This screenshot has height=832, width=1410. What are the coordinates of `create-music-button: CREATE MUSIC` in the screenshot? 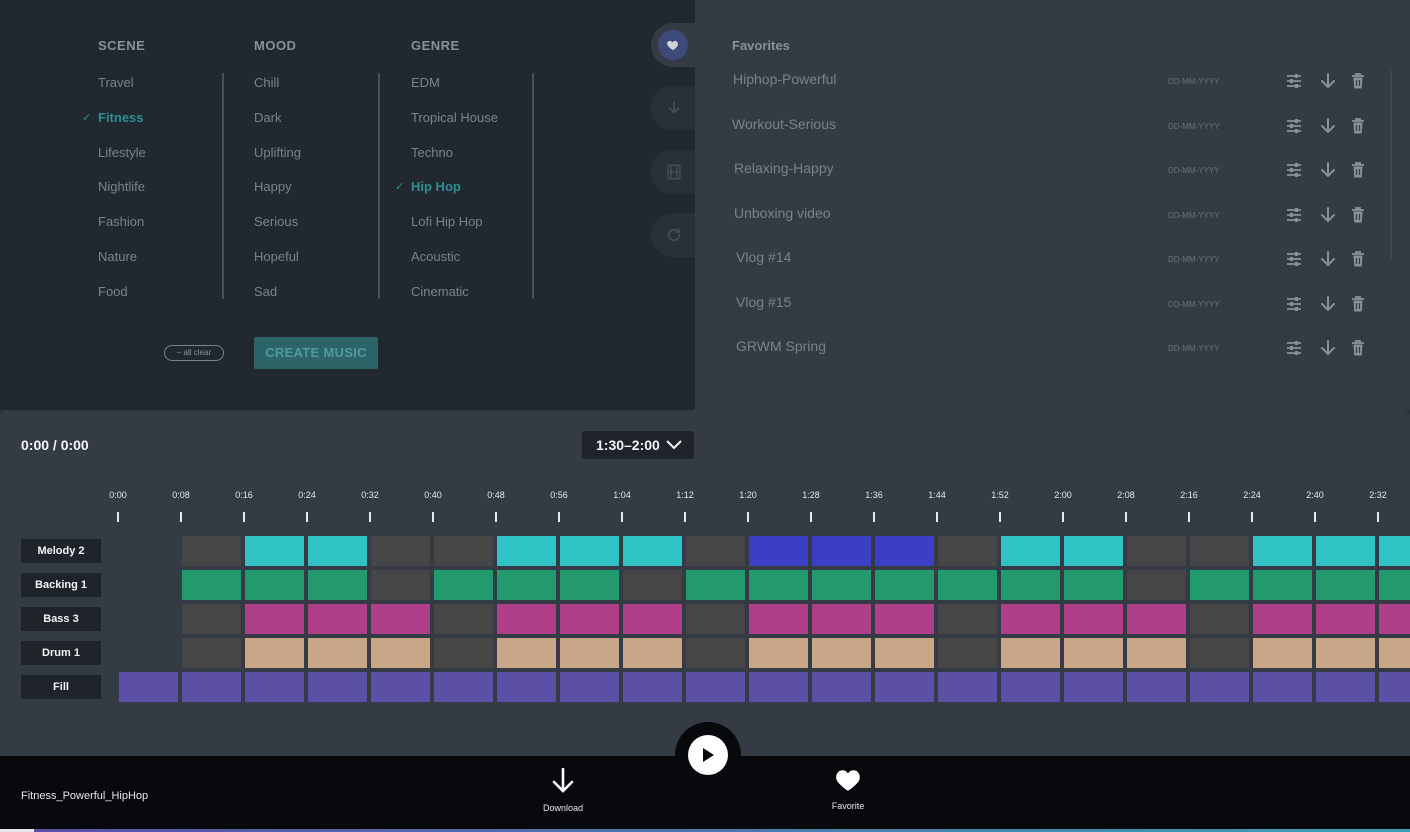 It's located at (316, 353).